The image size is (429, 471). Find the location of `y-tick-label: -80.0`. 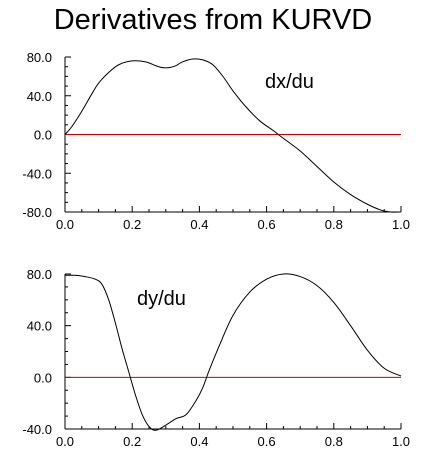

y-tick-label: -80.0 is located at coordinates (37, 212).